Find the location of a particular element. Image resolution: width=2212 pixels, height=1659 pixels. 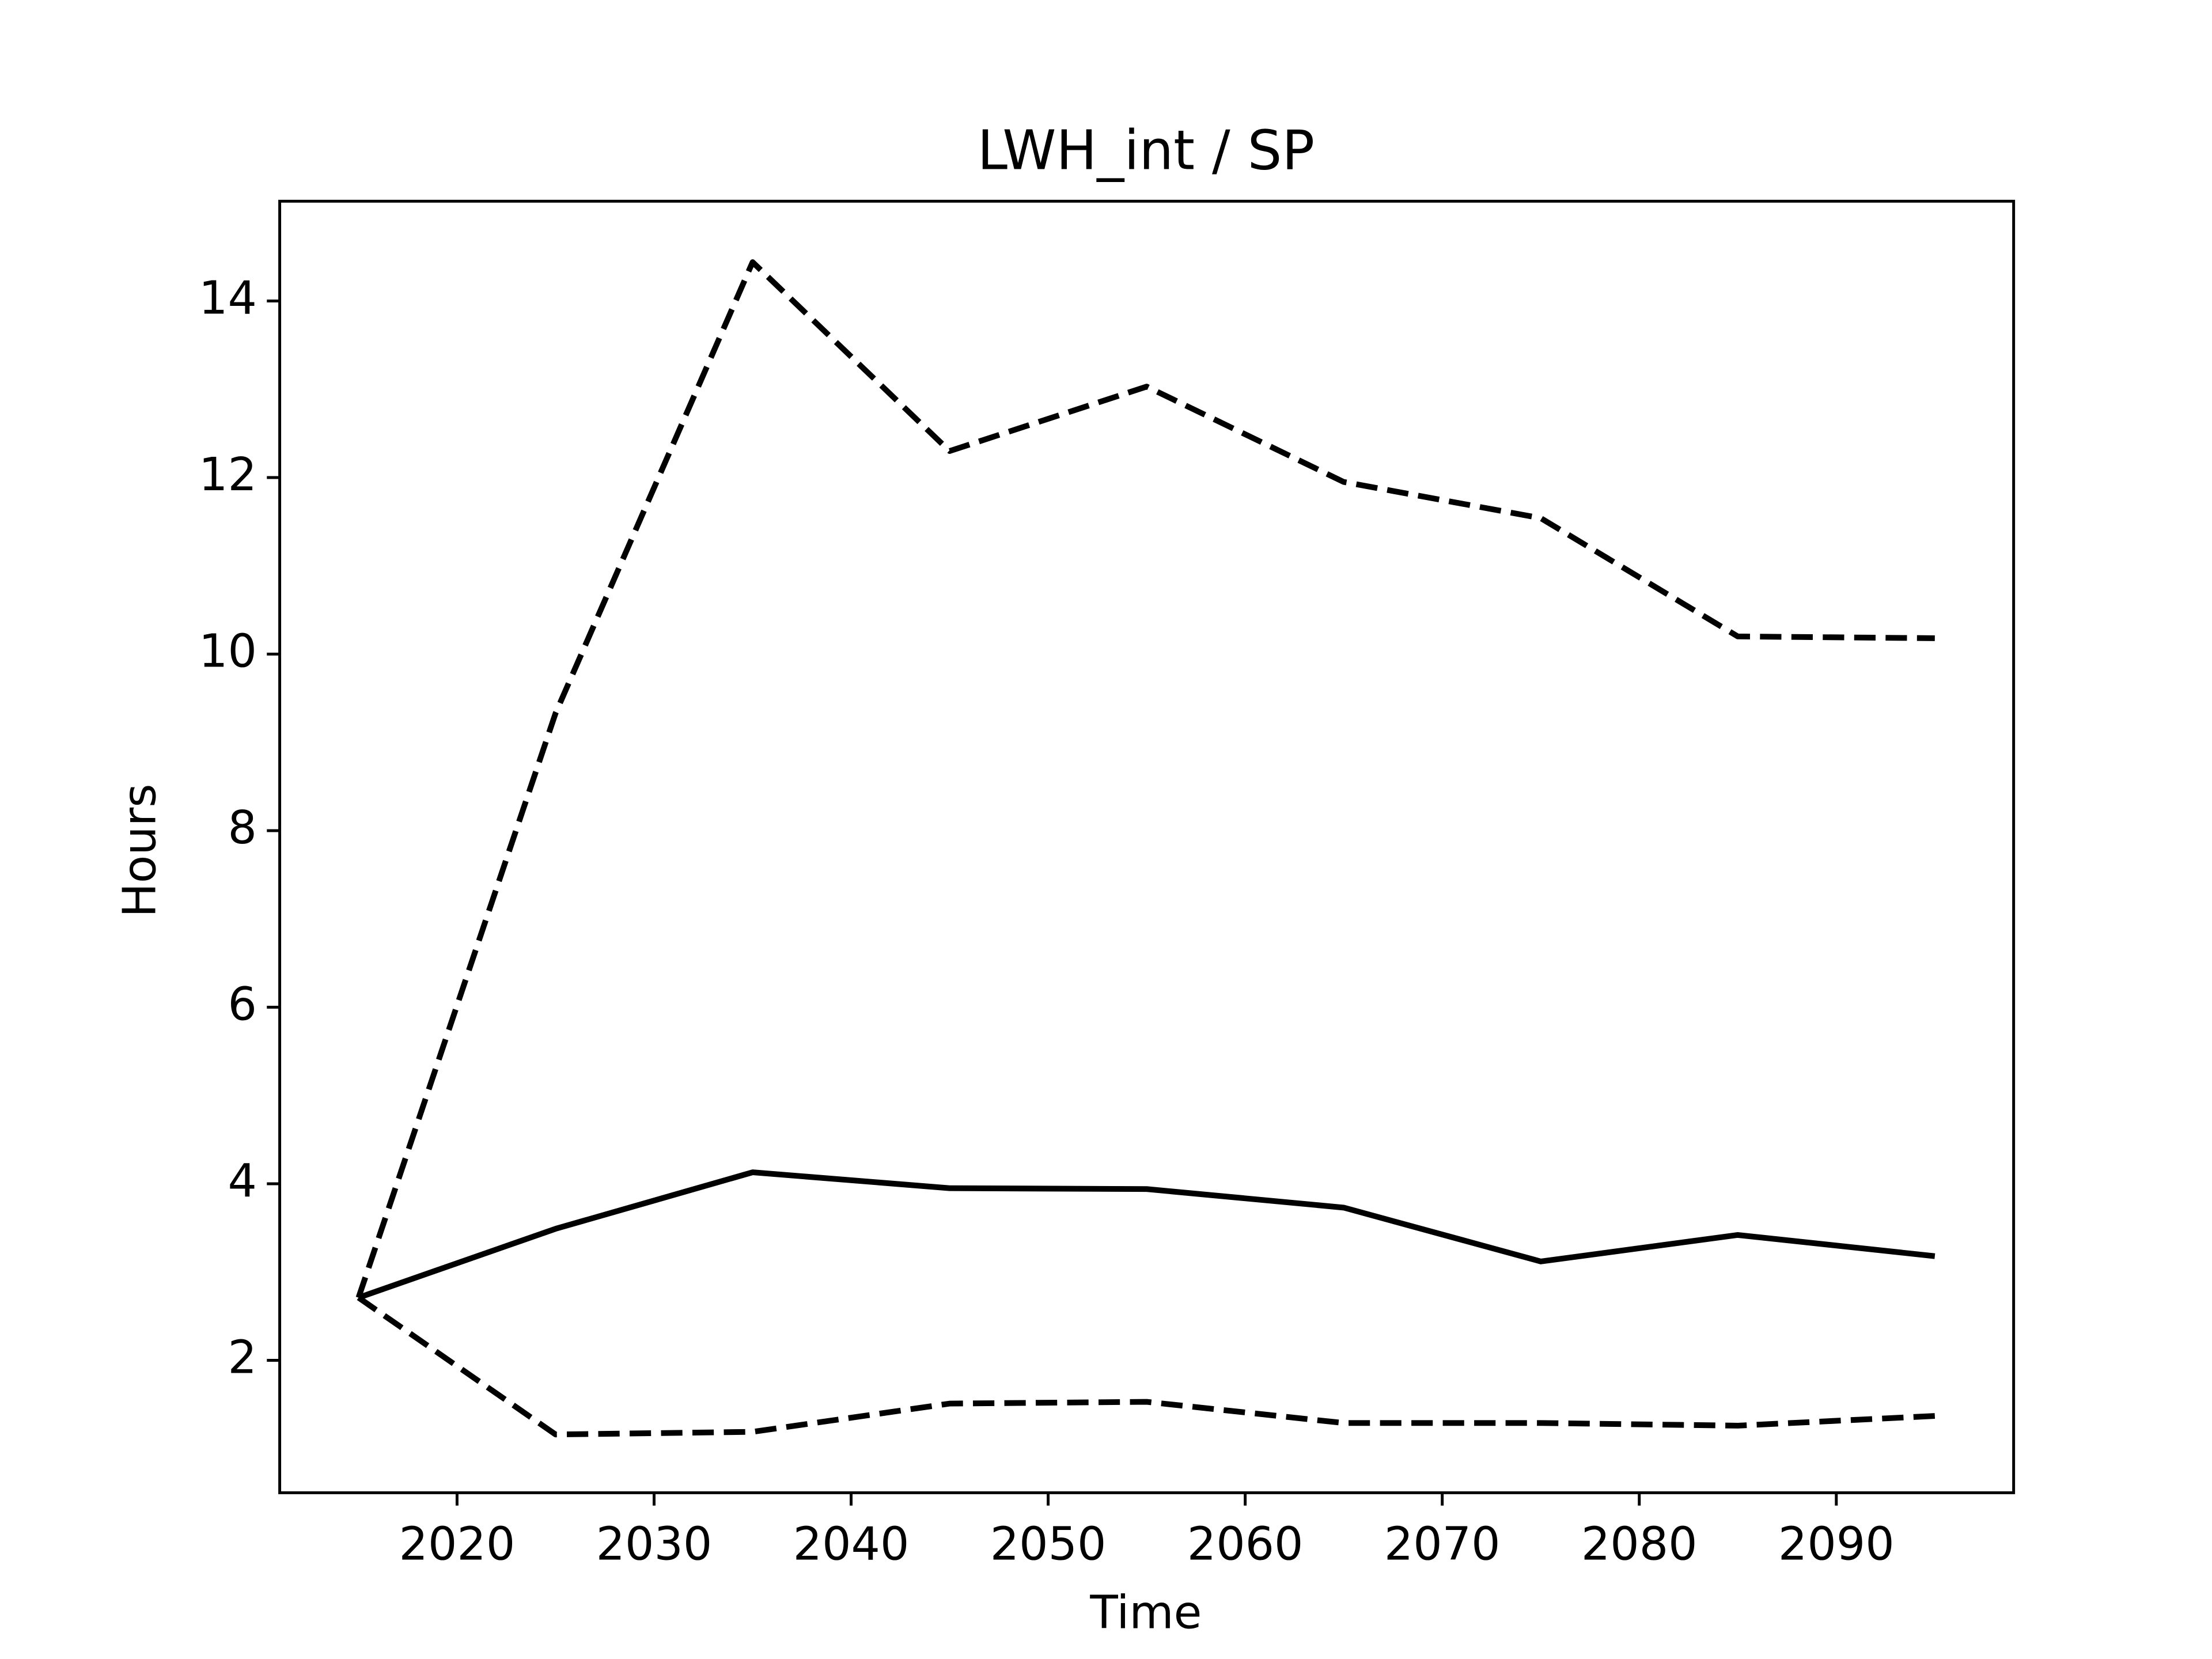

y-tick-label: 8 is located at coordinates (242, 827).